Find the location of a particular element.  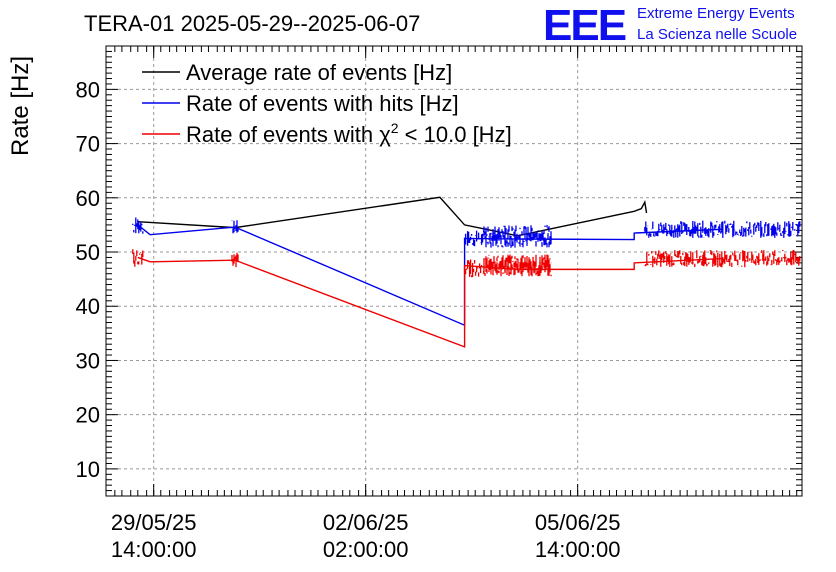

y-tick-label: 30 is located at coordinates (88, 360).